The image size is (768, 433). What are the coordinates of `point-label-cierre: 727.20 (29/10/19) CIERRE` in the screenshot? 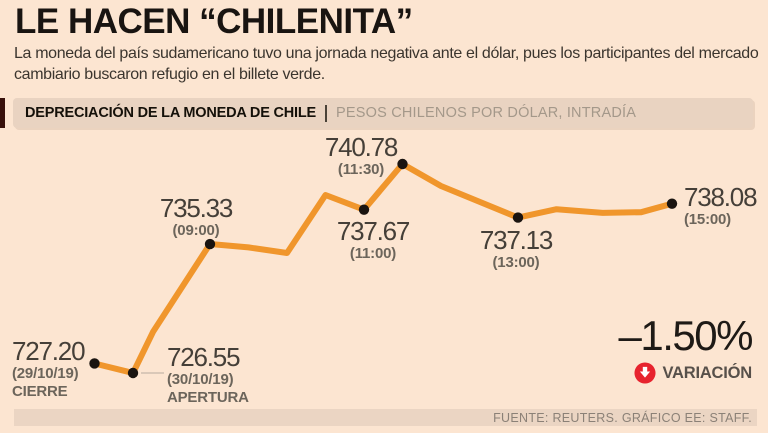 It's located at (49, 368).